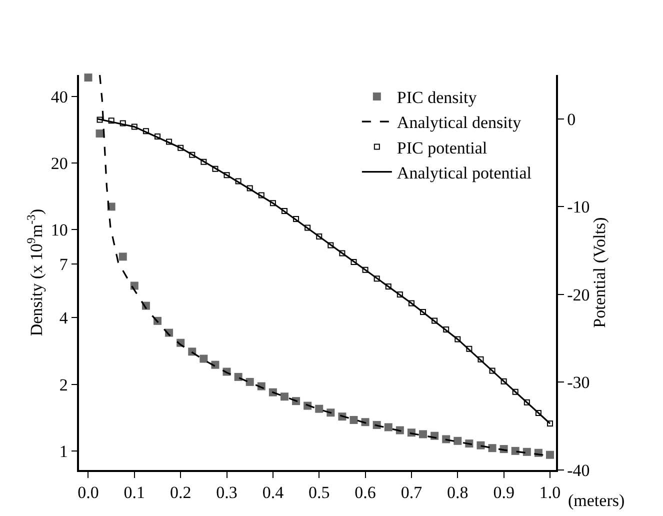  I want to click on x-tick-label: 0.5, so click(319, 492).